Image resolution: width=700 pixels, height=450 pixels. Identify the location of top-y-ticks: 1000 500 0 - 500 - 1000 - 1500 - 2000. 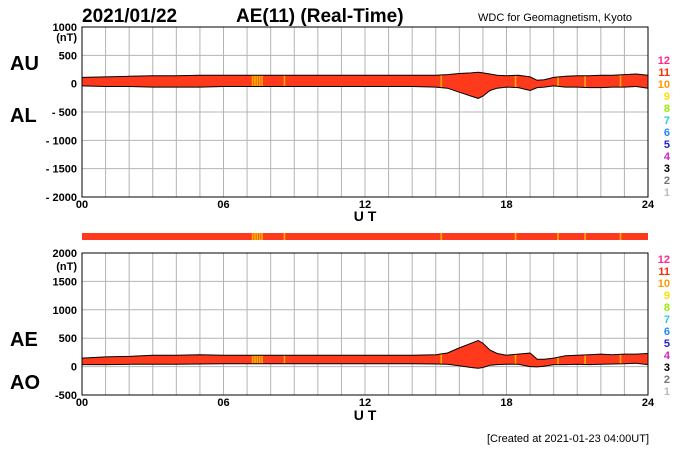
(61, 113).